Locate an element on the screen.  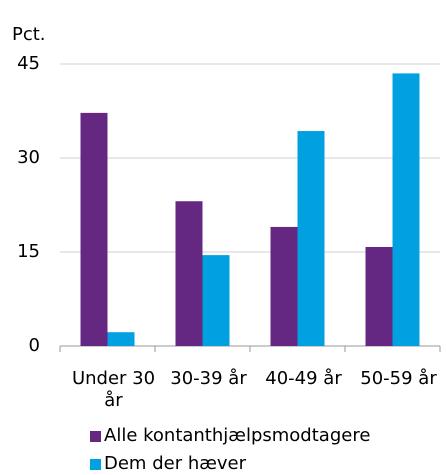
legend-item: Dem der hæver is located at coordinates (168, 464).